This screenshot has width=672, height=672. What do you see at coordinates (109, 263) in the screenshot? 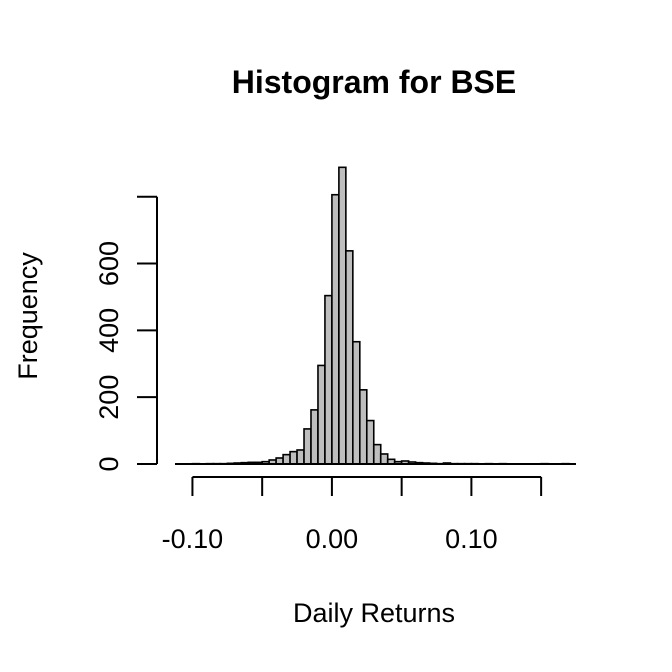
I see `y-tick-label: 600` at bounding box center [109, 263].